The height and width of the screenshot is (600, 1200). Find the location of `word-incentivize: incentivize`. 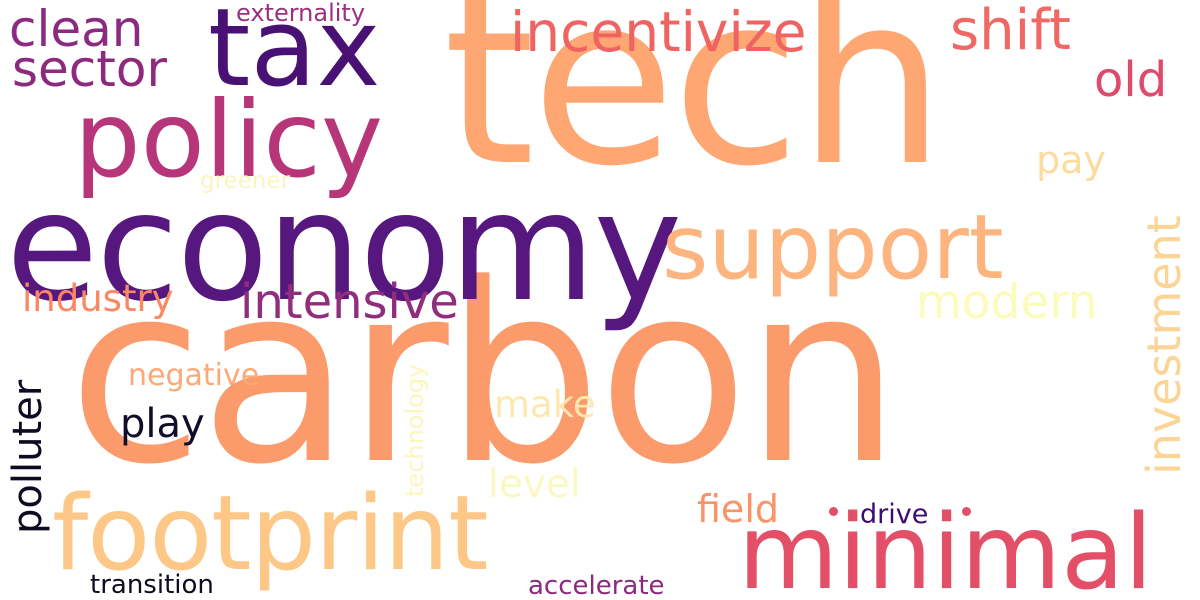

word-incentivize: incentivize is located at coordinates (658, 32).